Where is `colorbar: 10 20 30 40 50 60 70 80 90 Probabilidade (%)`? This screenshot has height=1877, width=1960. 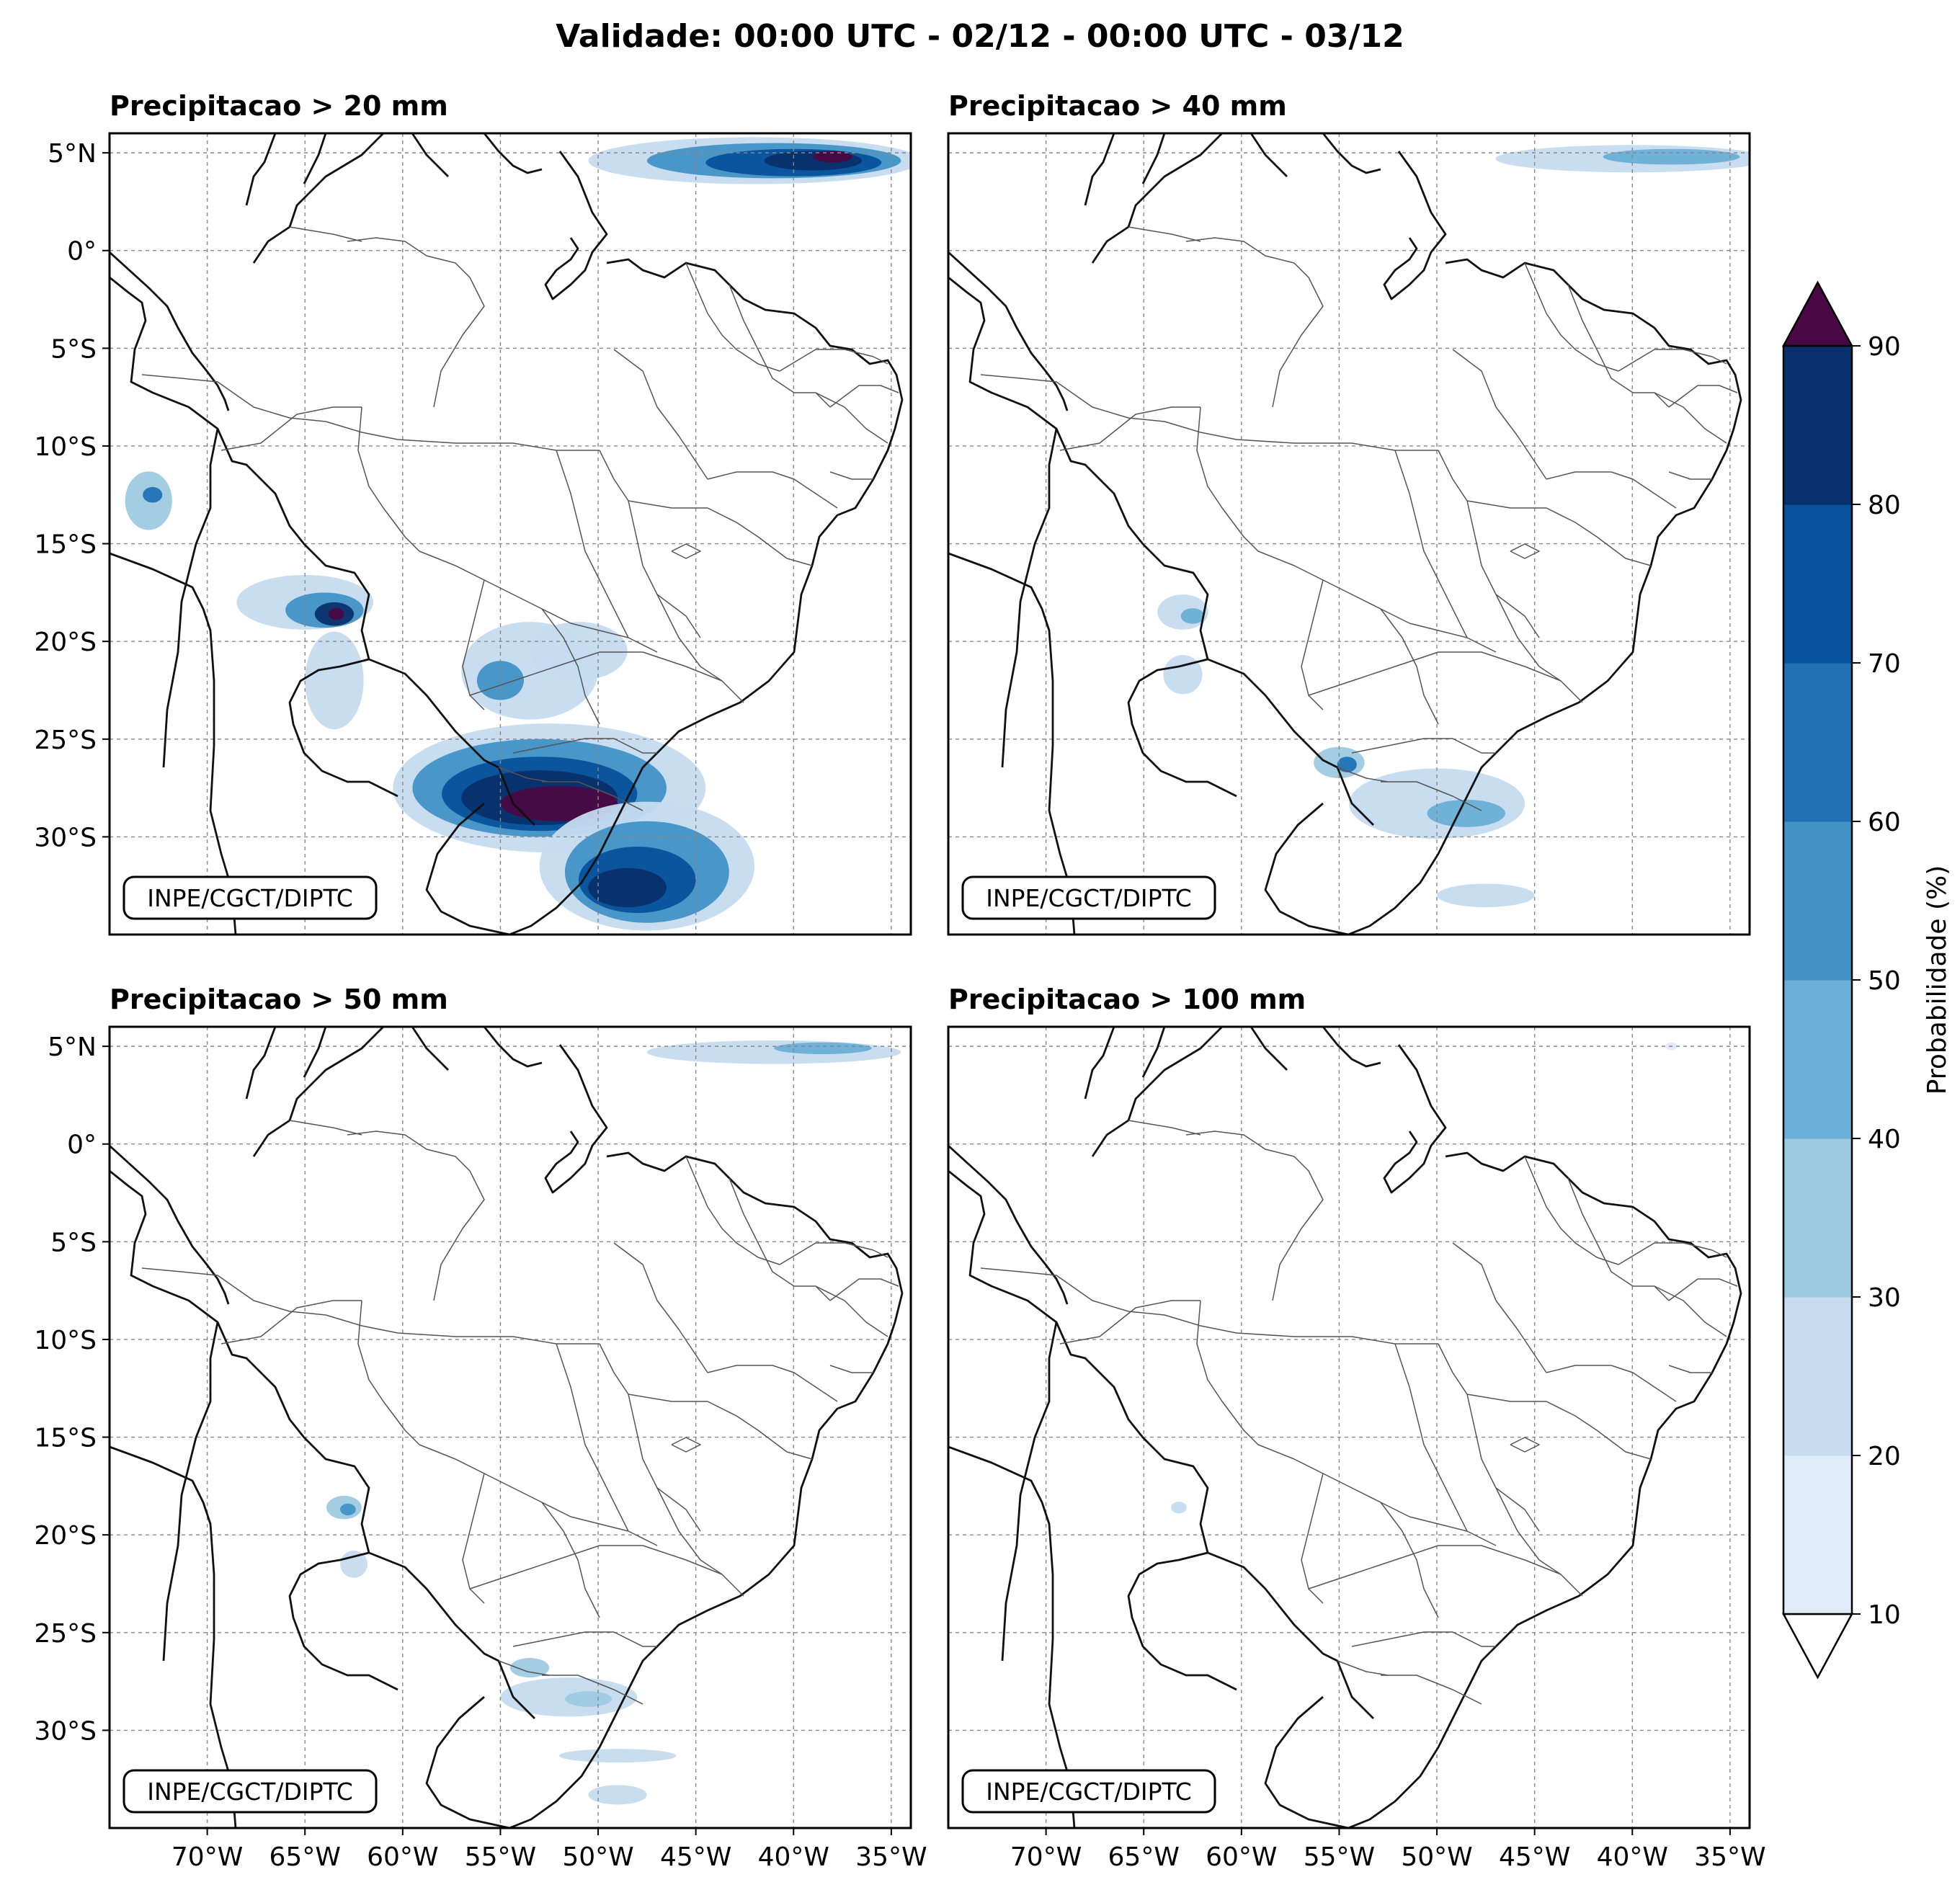 colorbar: 10 20 30 40 50 60 70 80 90 Probabilidade (%) is located at coordinates (1866, 980).